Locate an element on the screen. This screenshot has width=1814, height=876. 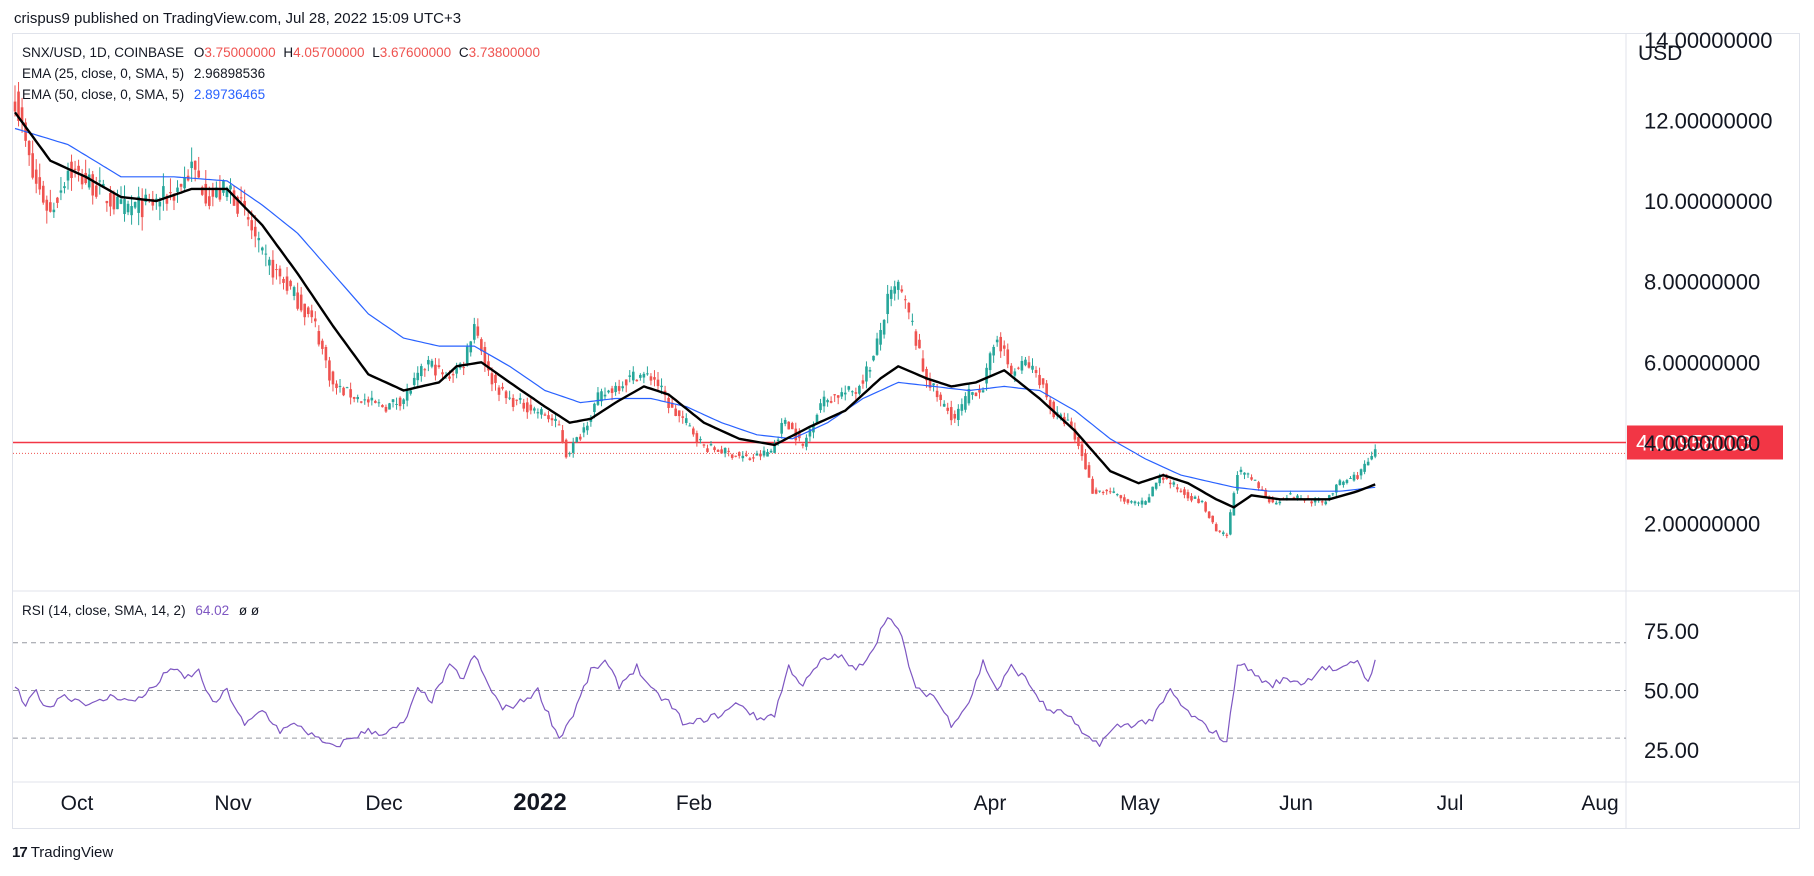
ohlc-o-label: O is located at coordinates (199, 52).